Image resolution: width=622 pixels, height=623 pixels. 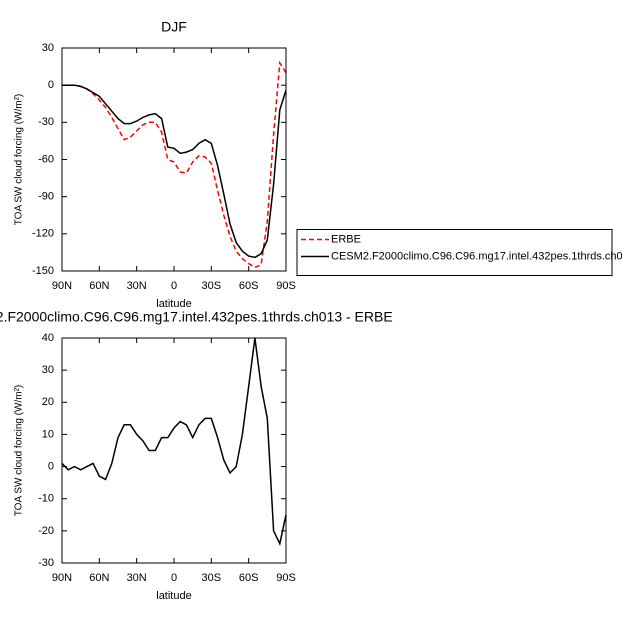 What do you see at coordinates (48, 402) in the screenshot?
I see `y-tick-label: 20` at bounding box center [48, 402].